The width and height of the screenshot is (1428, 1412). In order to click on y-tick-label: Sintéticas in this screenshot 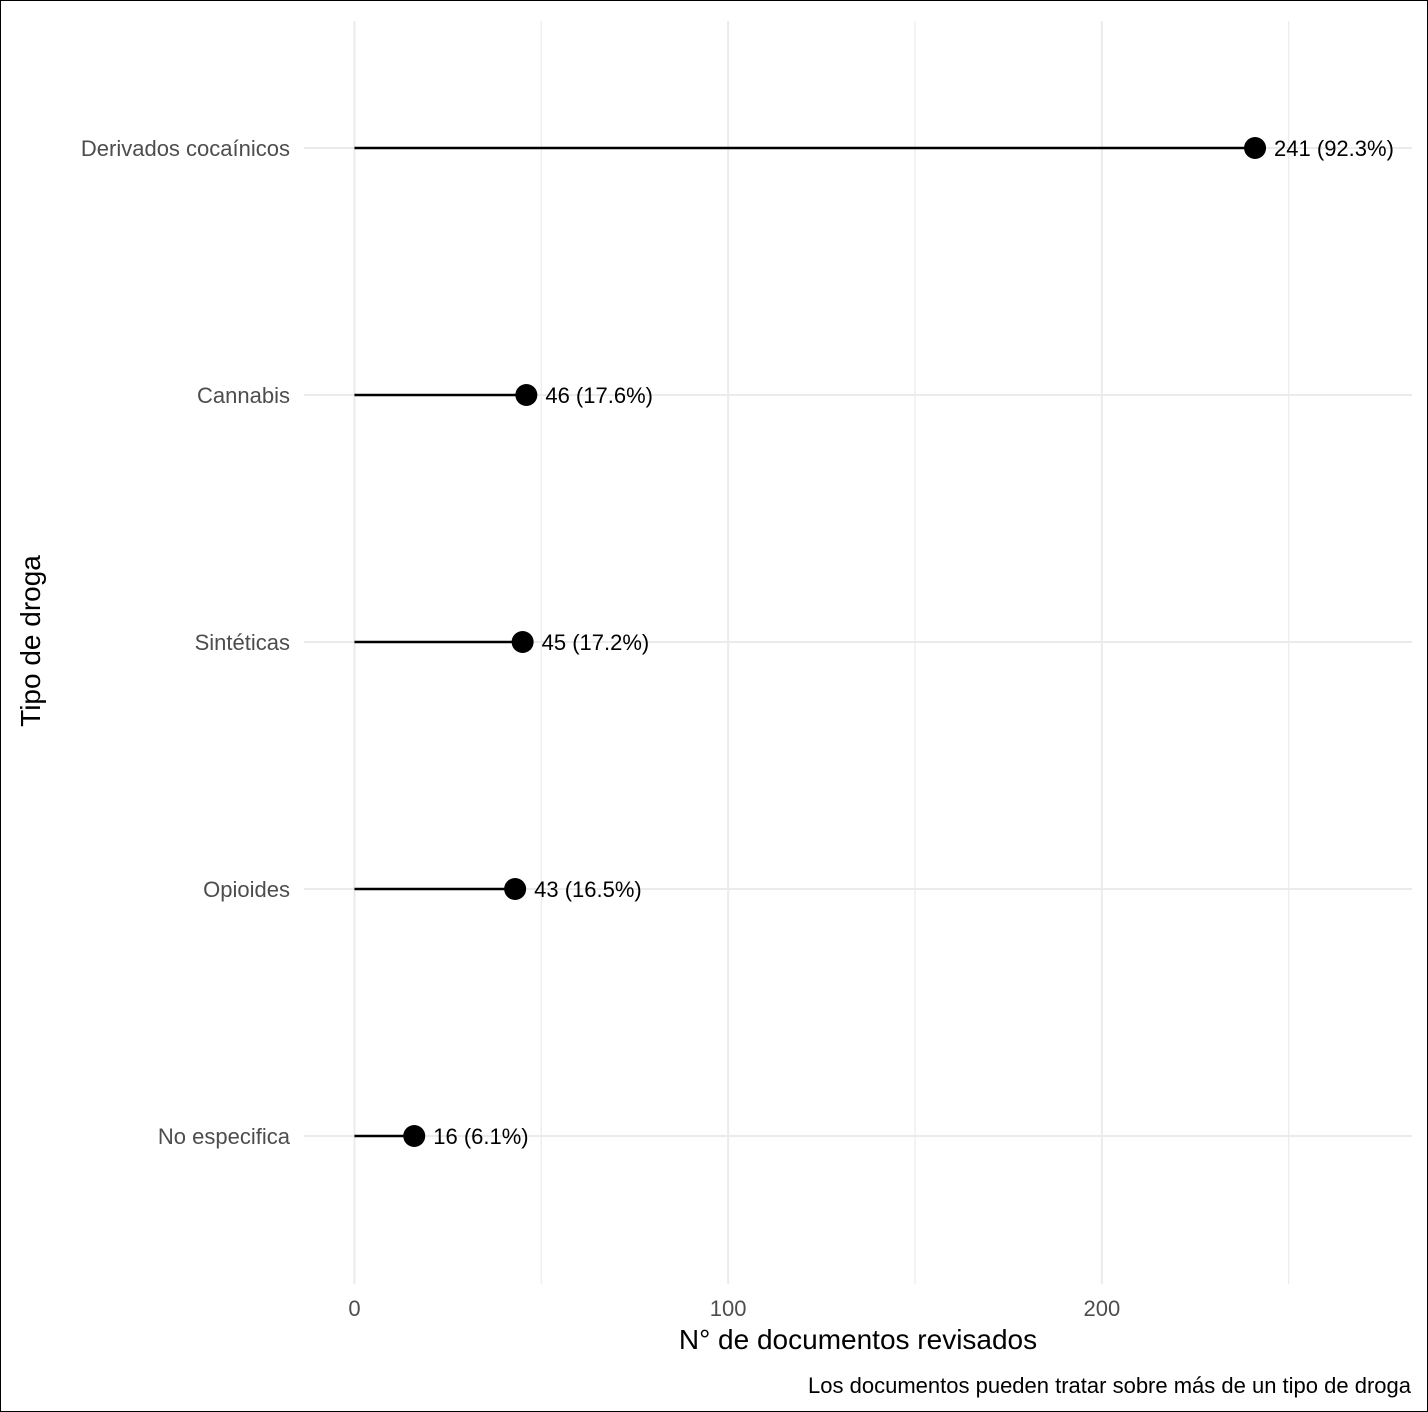, I will do `click(242, 642)`.